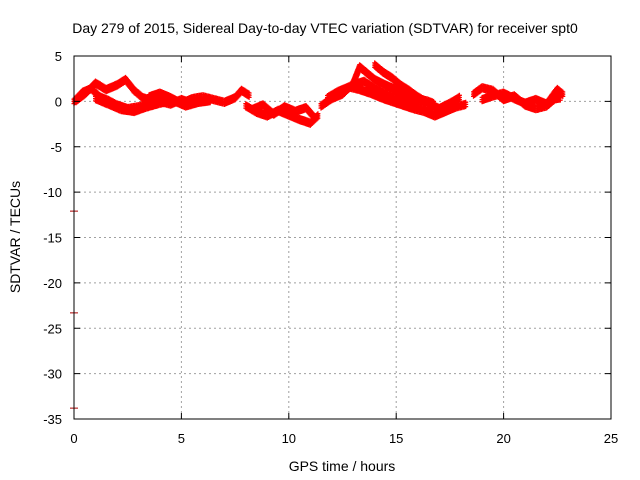 Image resolution: width=640 pixels, height=480 pixels. I want to click on x-tick-label: 10, so click(289, 438).